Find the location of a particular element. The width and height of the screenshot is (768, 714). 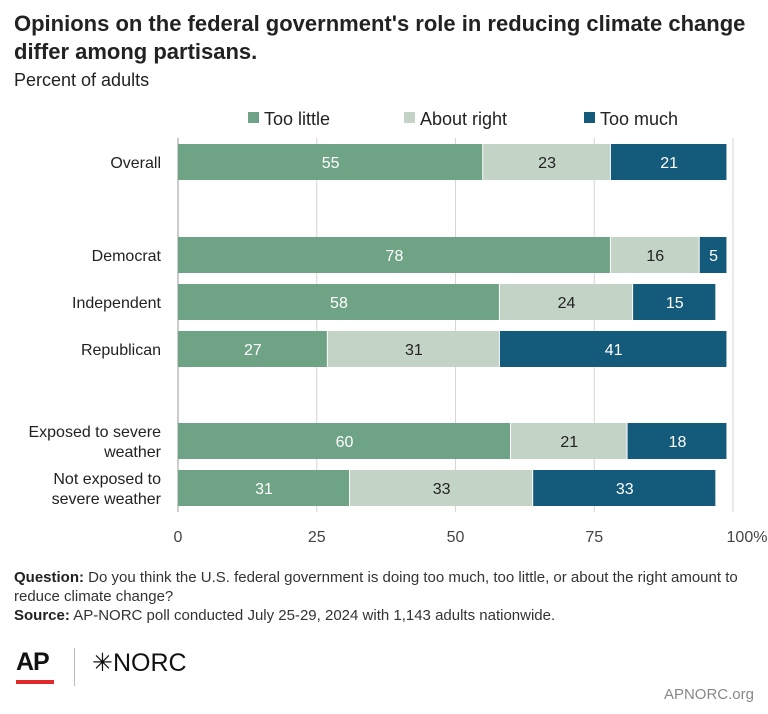

category-label-independent: Independent is located at coordinates (117, 303).